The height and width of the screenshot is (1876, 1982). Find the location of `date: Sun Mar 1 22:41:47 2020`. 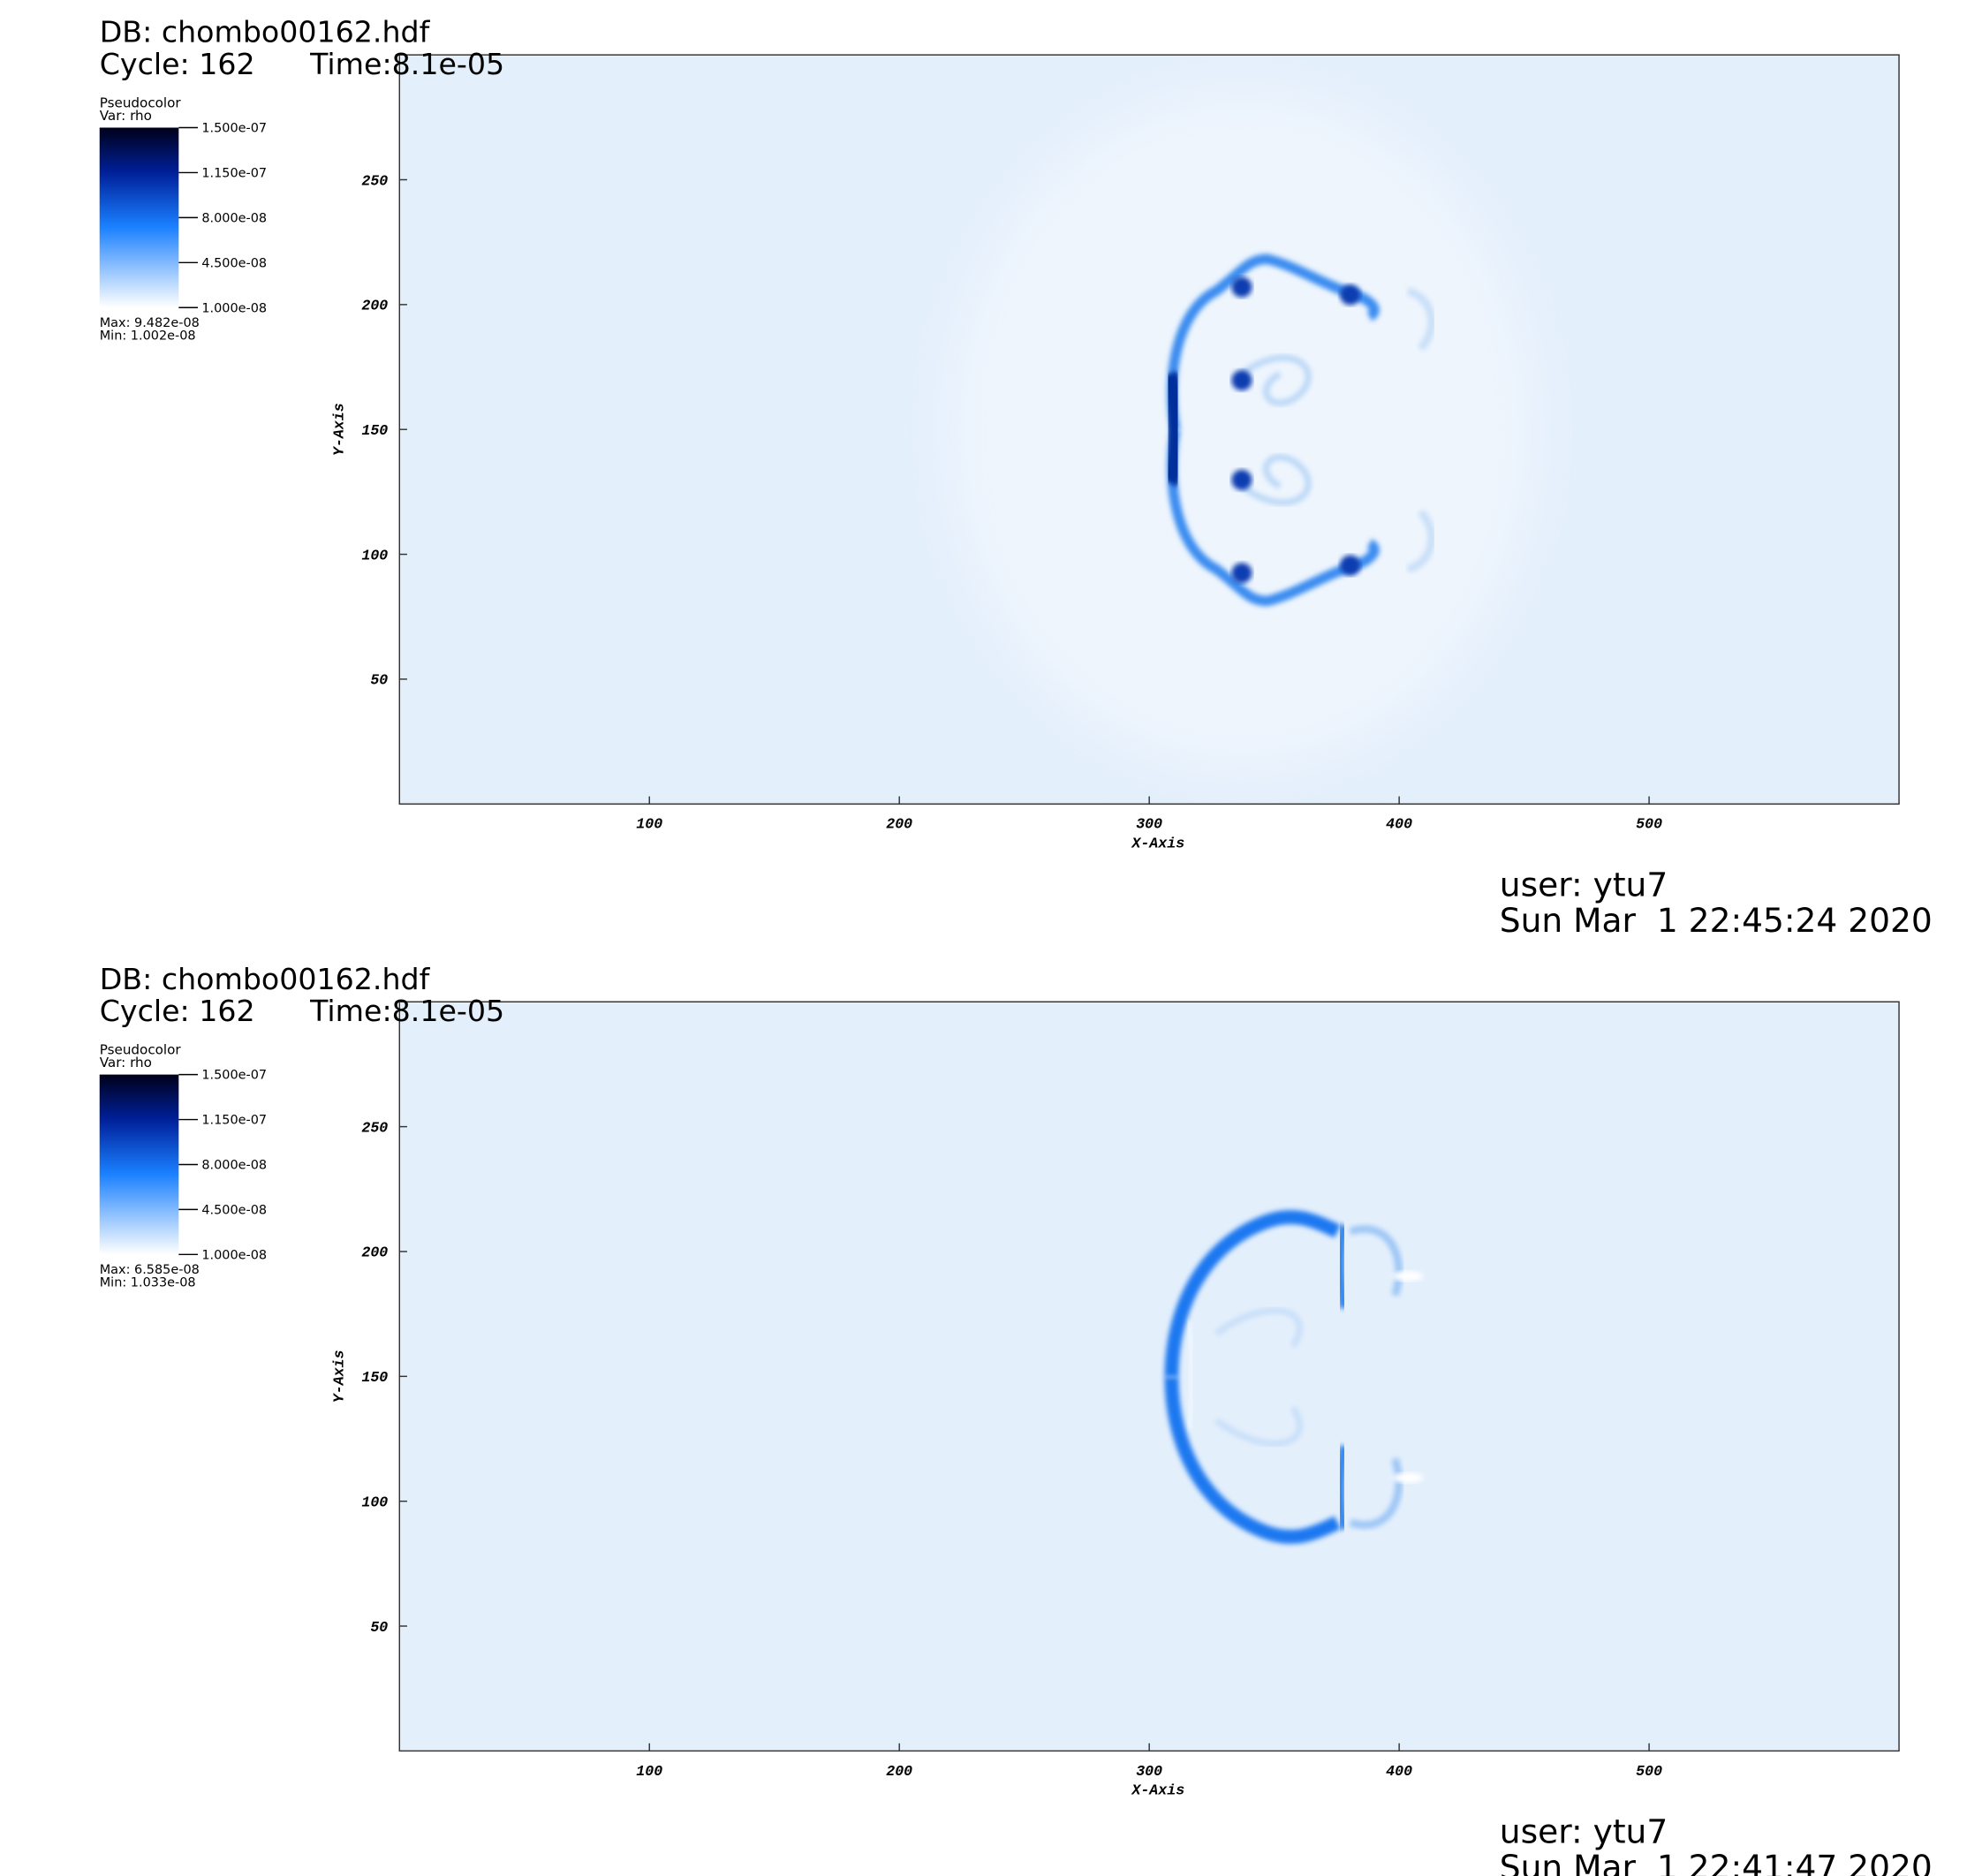

date: Sun Mar 1 22:41:47 2020 is located at coordinates (1717, 1862).